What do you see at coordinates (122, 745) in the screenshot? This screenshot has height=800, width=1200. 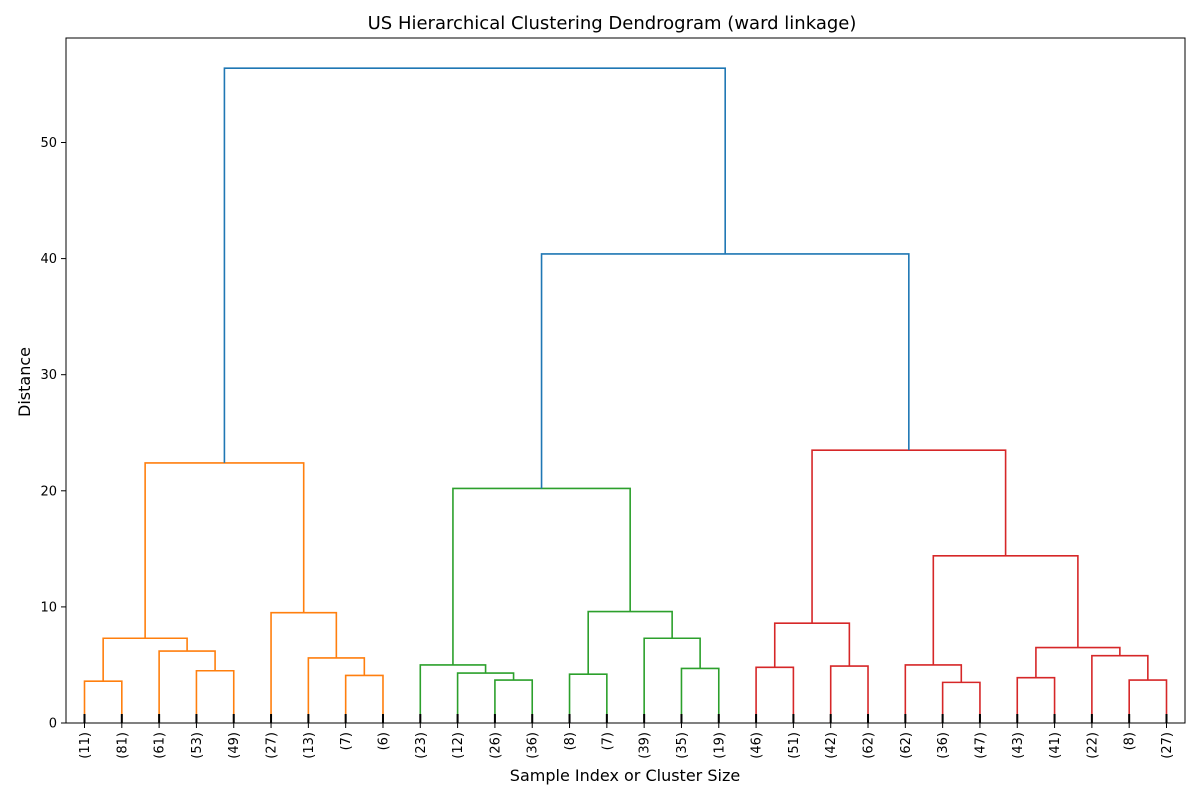 I see `leaf-label-1: (81)` at bounding box center [122, 745].